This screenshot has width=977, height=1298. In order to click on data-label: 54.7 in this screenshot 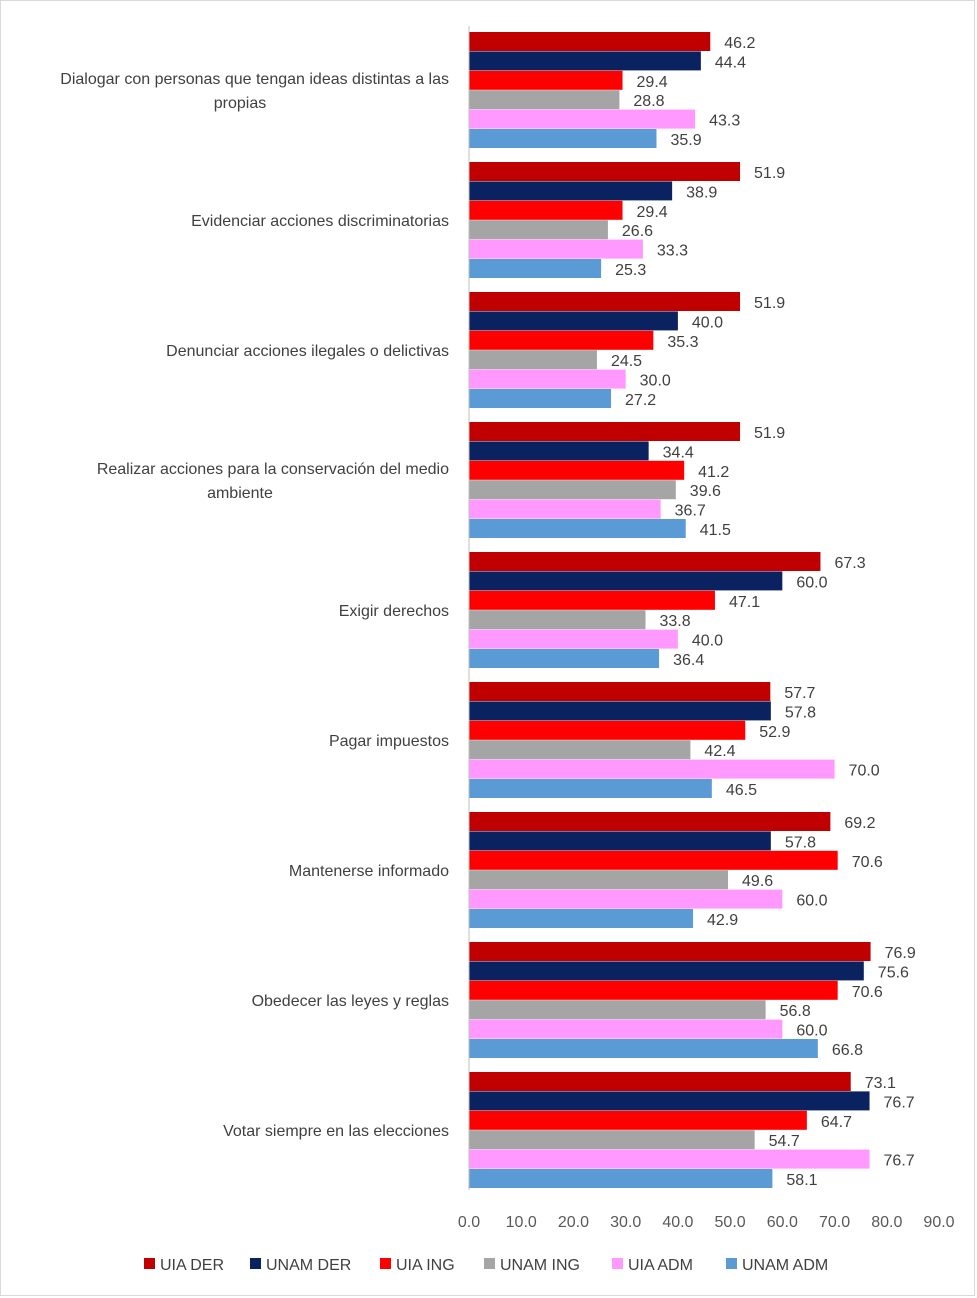, I will do `click(784, 1141)`.